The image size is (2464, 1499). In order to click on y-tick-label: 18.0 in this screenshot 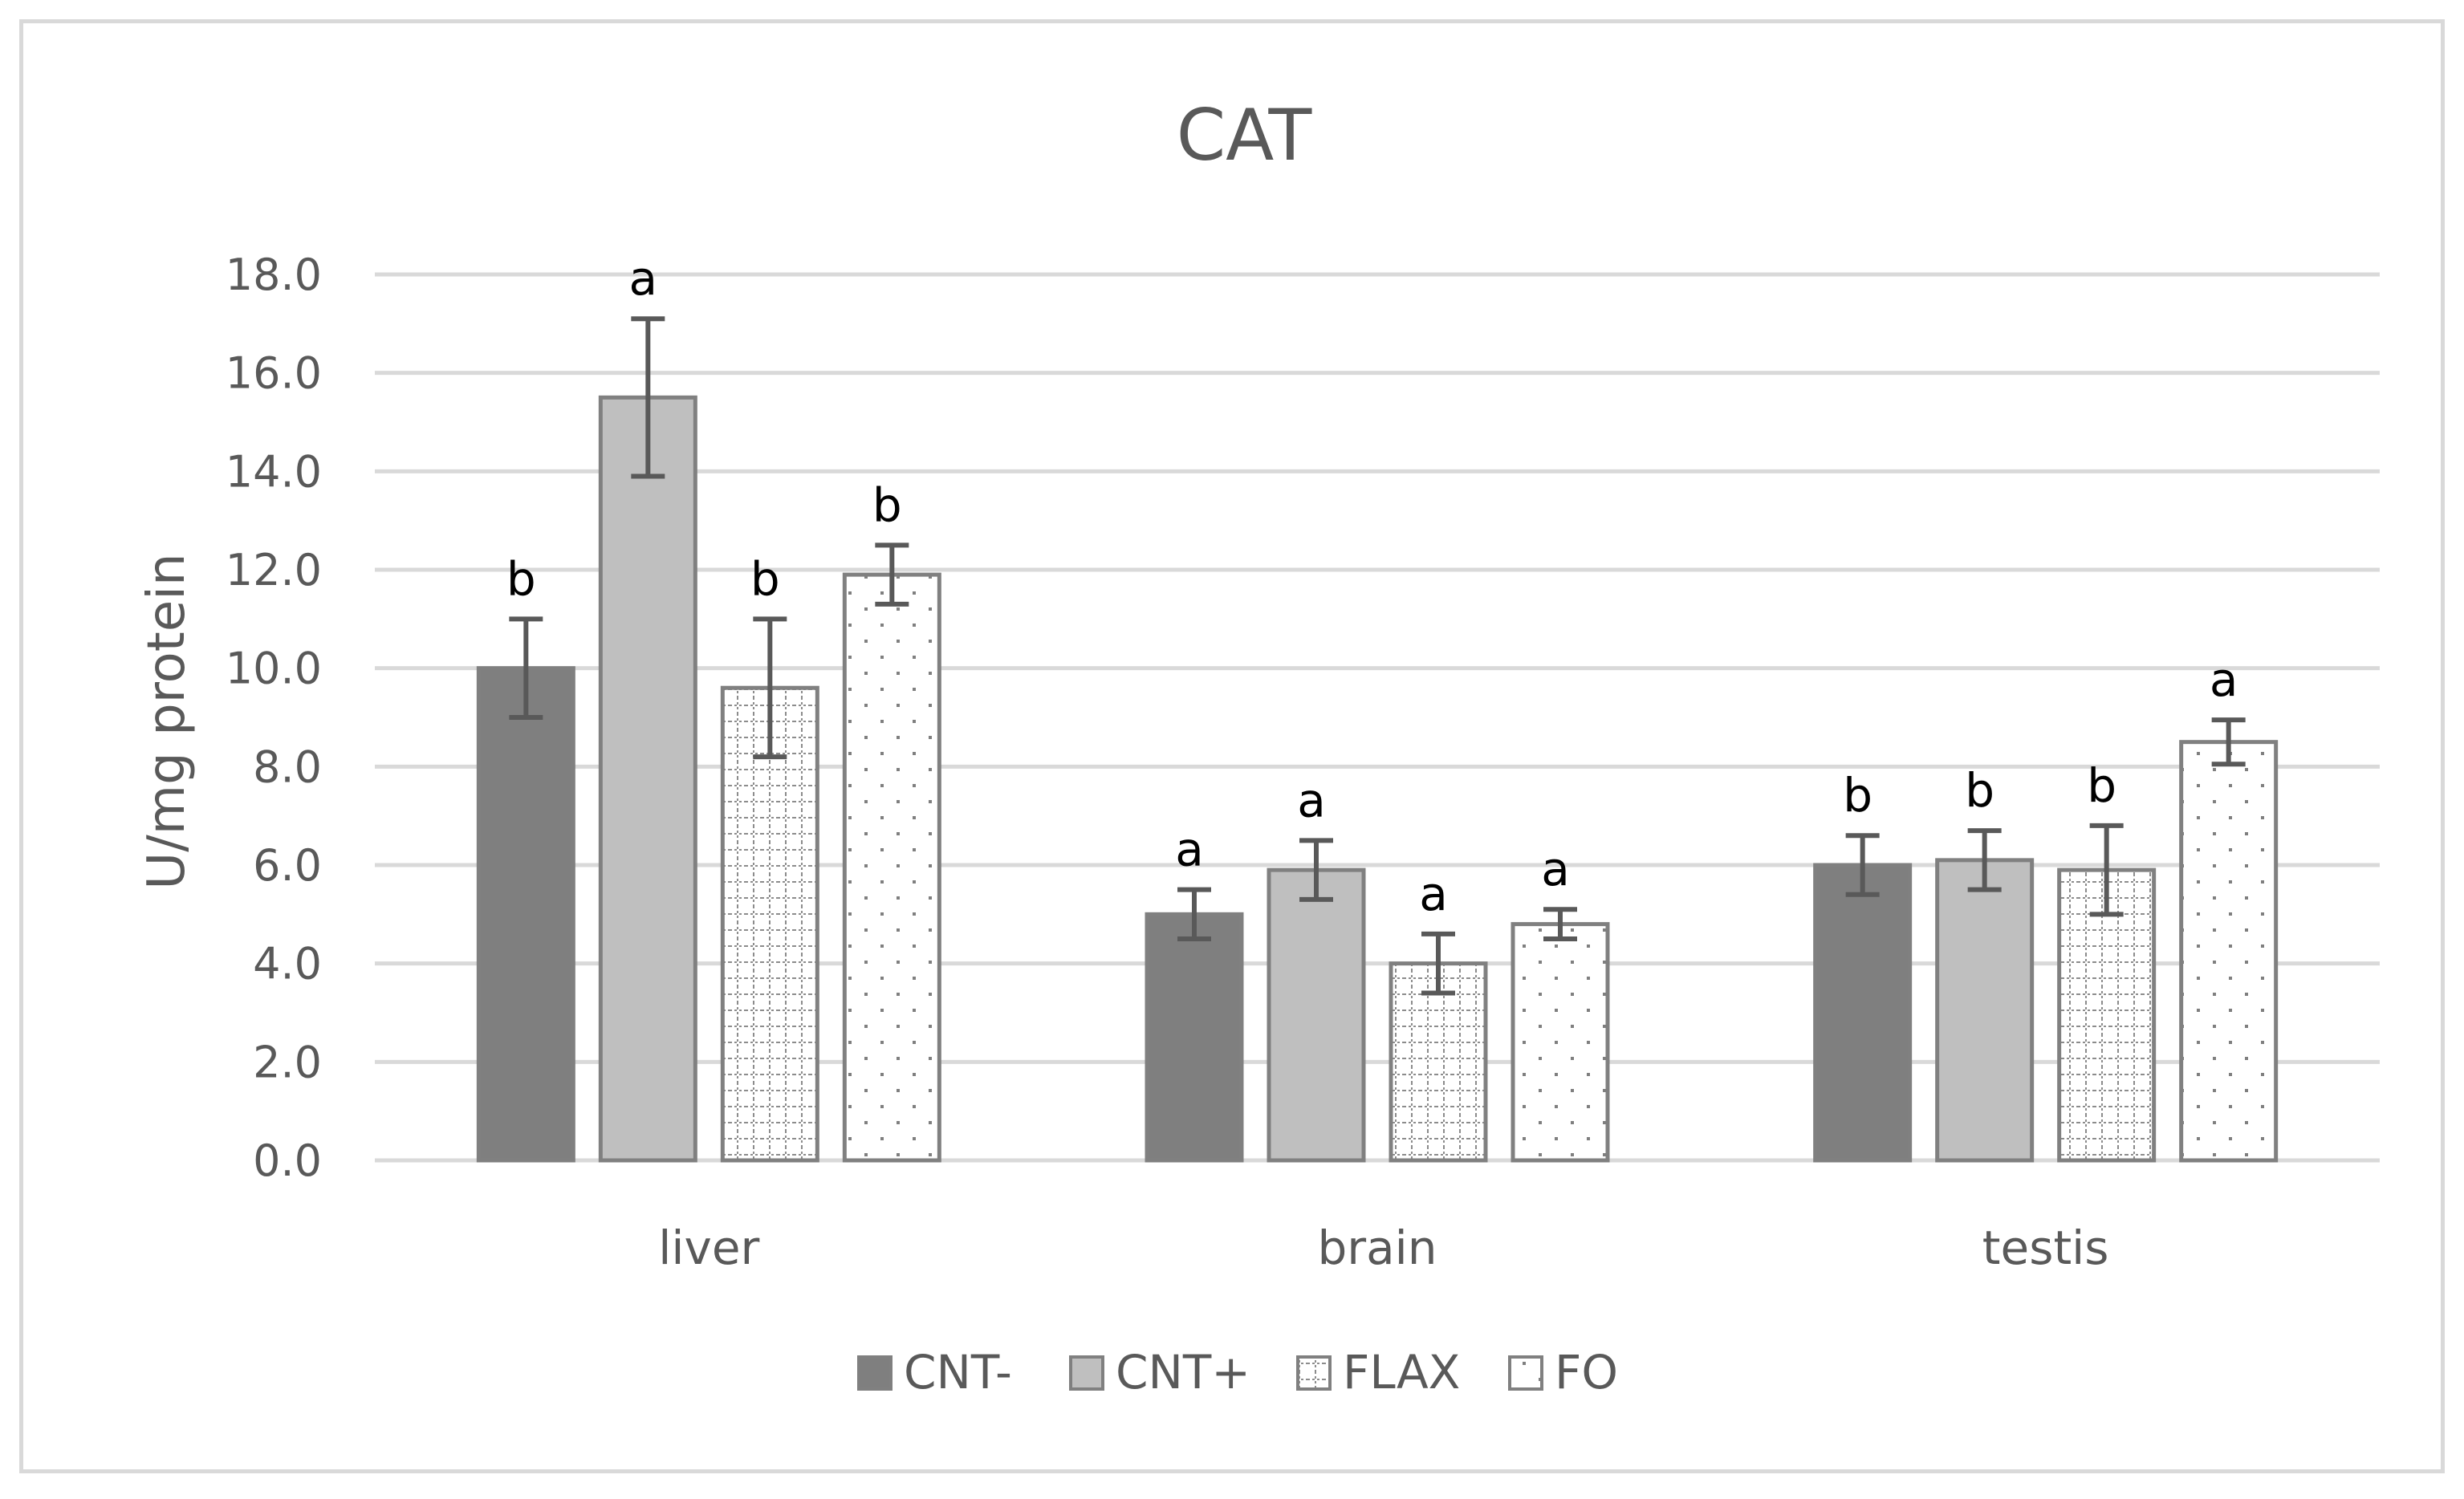, I will do `click(274, 275)`.